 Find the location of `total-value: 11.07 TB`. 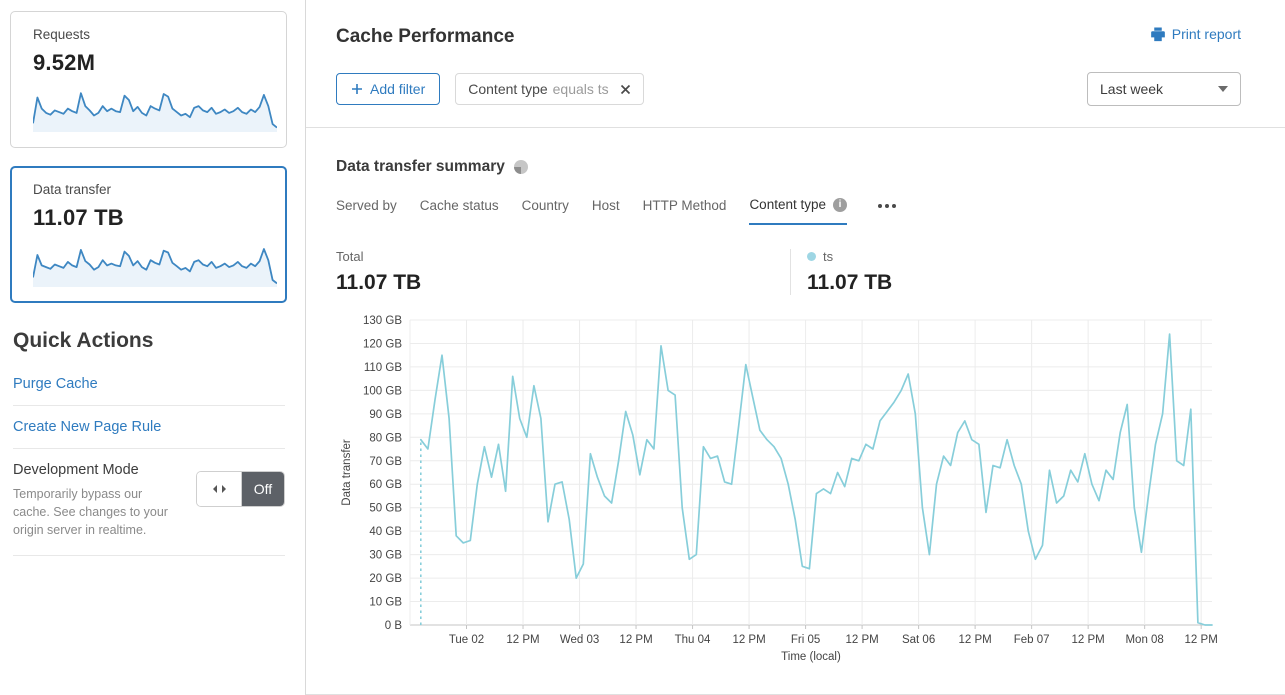

total-value: 11.07 TB is located at coordinates (379, 282).